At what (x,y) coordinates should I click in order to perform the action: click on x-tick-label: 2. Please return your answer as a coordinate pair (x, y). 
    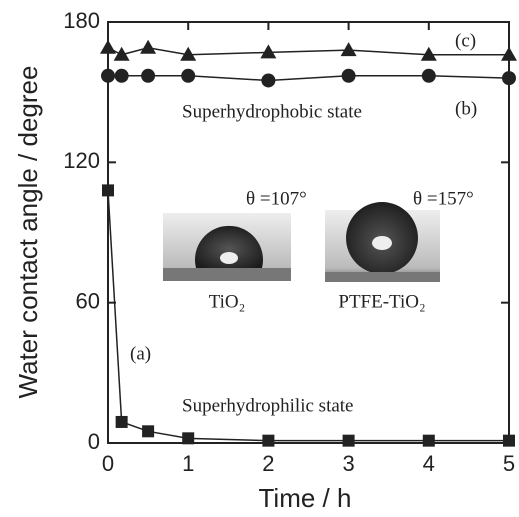
    Looking at the image, I should click on (268, 463).